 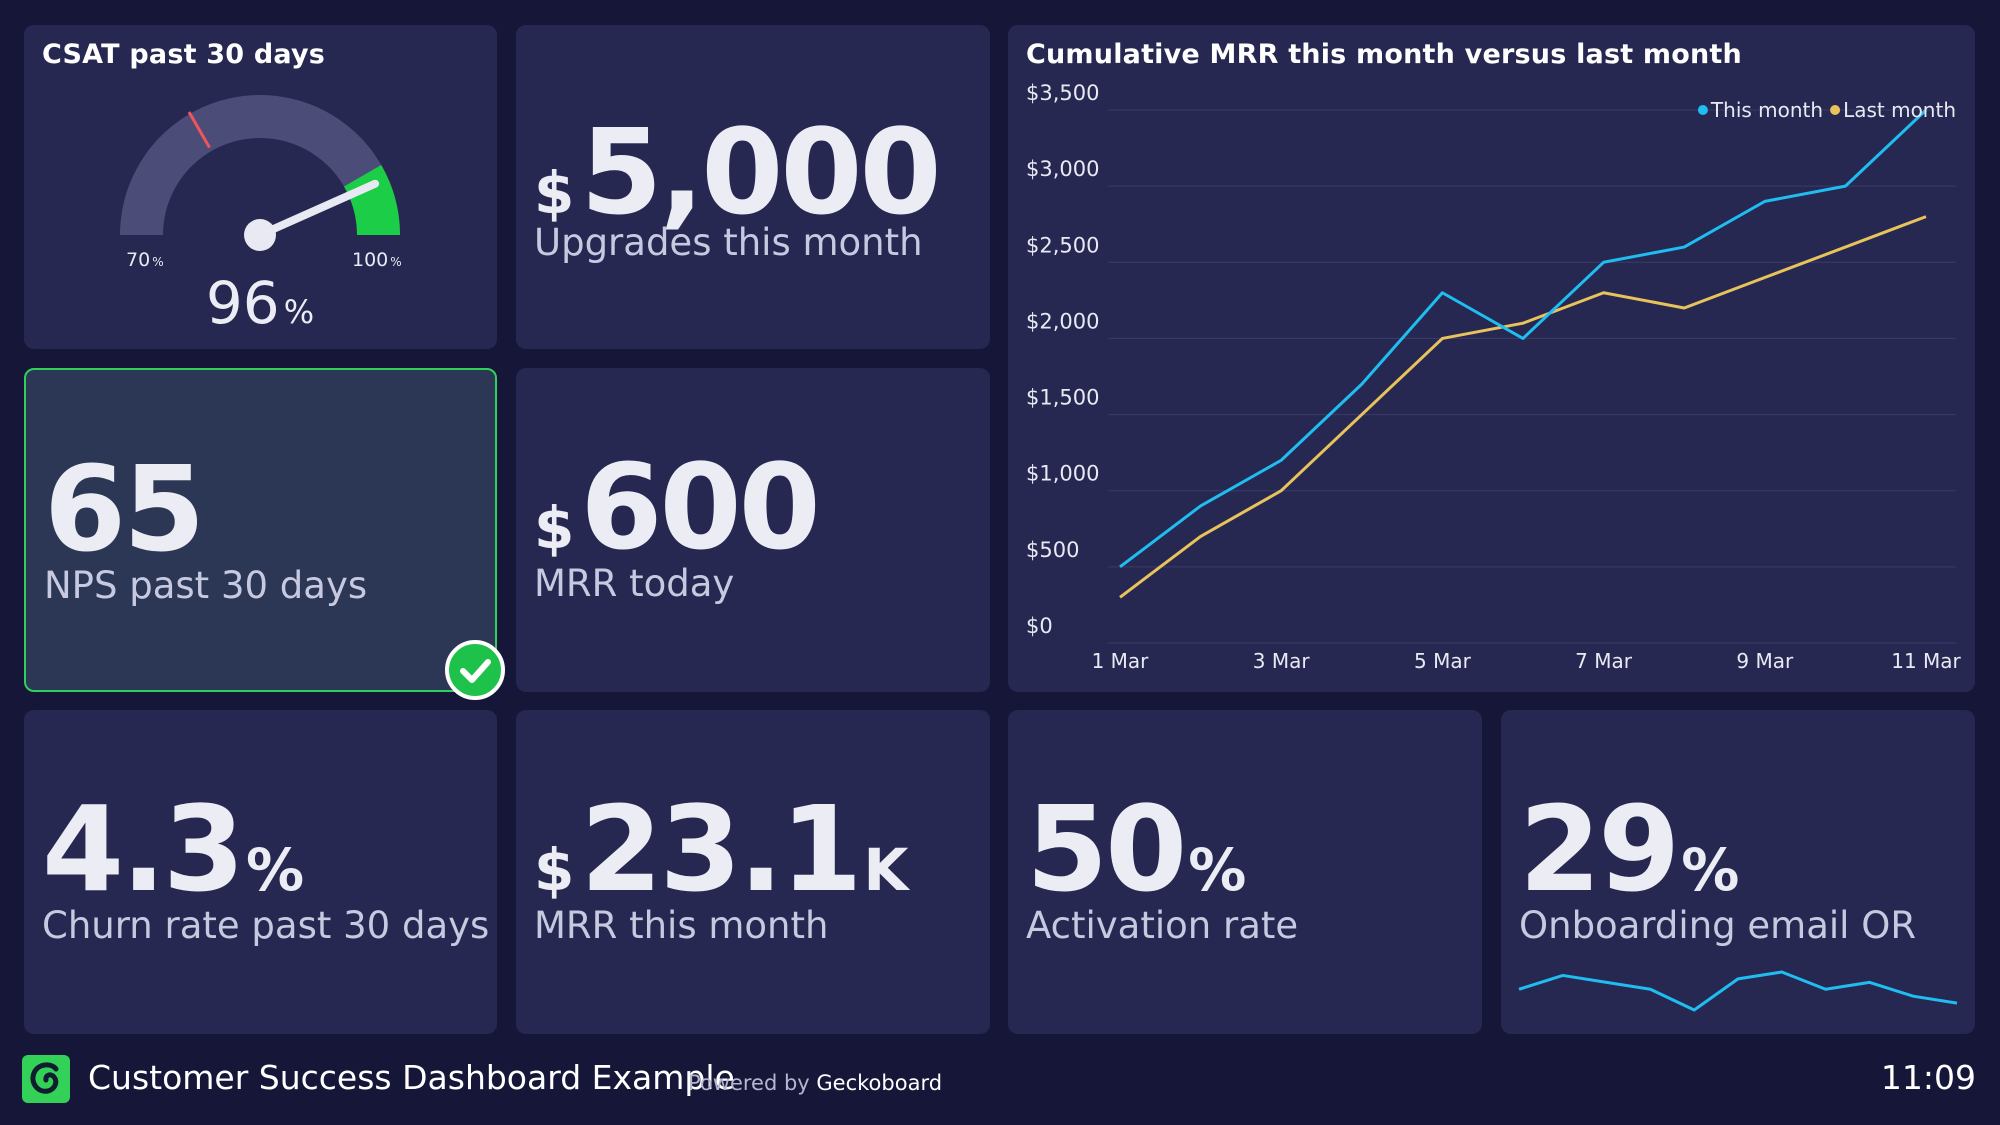 What do you see at coordinates (681, 925) in the screenshot?
I see `mrr-month-label: MRR this month` at bounding box center [681, 925].